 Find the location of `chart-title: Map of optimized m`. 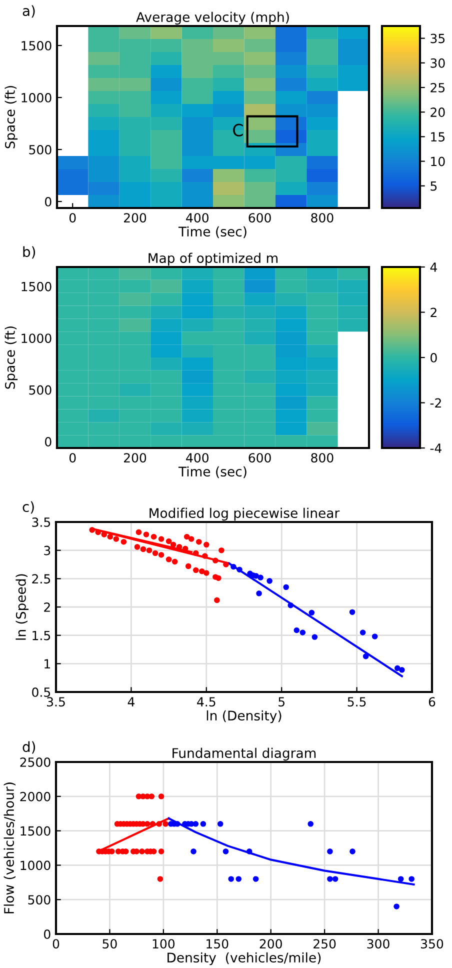

chart-title: Map of optimized m is located at coordinates (213, 259).